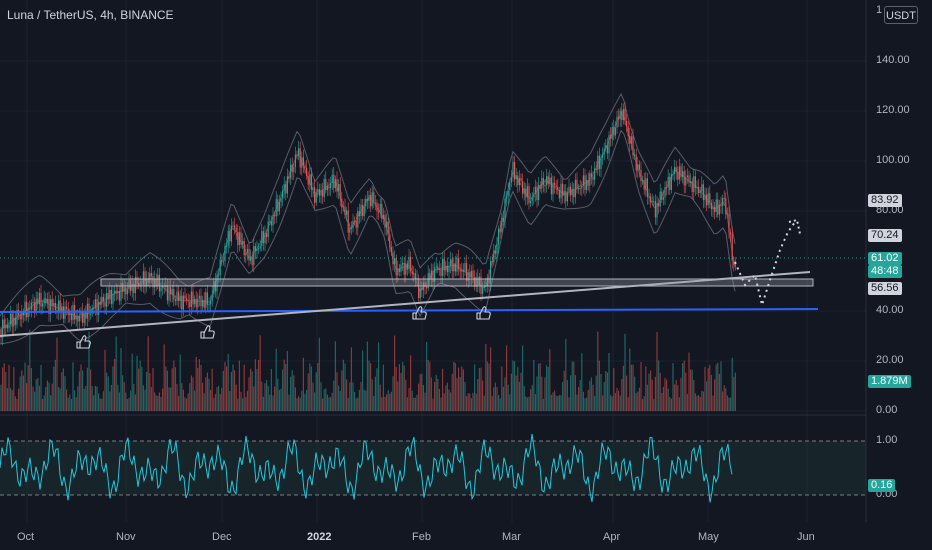 This screenshot has width=932, height=550. Describe the element at coordinates (885, 258) in the screenshot. I see `last-price-badge: 61.02` at that location.